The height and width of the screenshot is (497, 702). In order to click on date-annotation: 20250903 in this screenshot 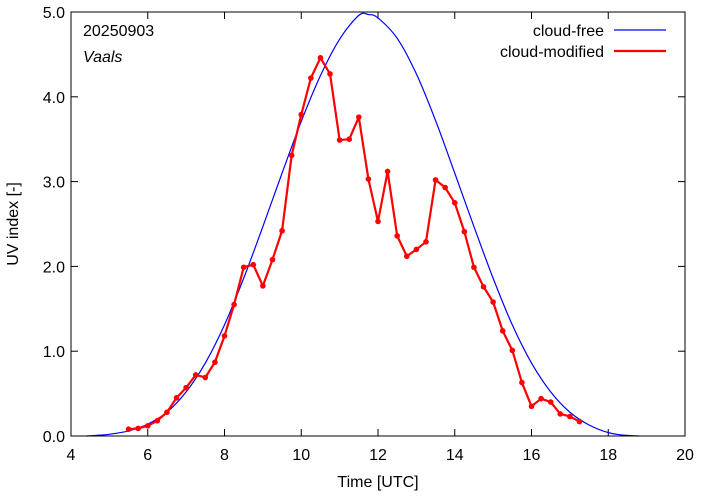, I will do `click(118, 31)`.